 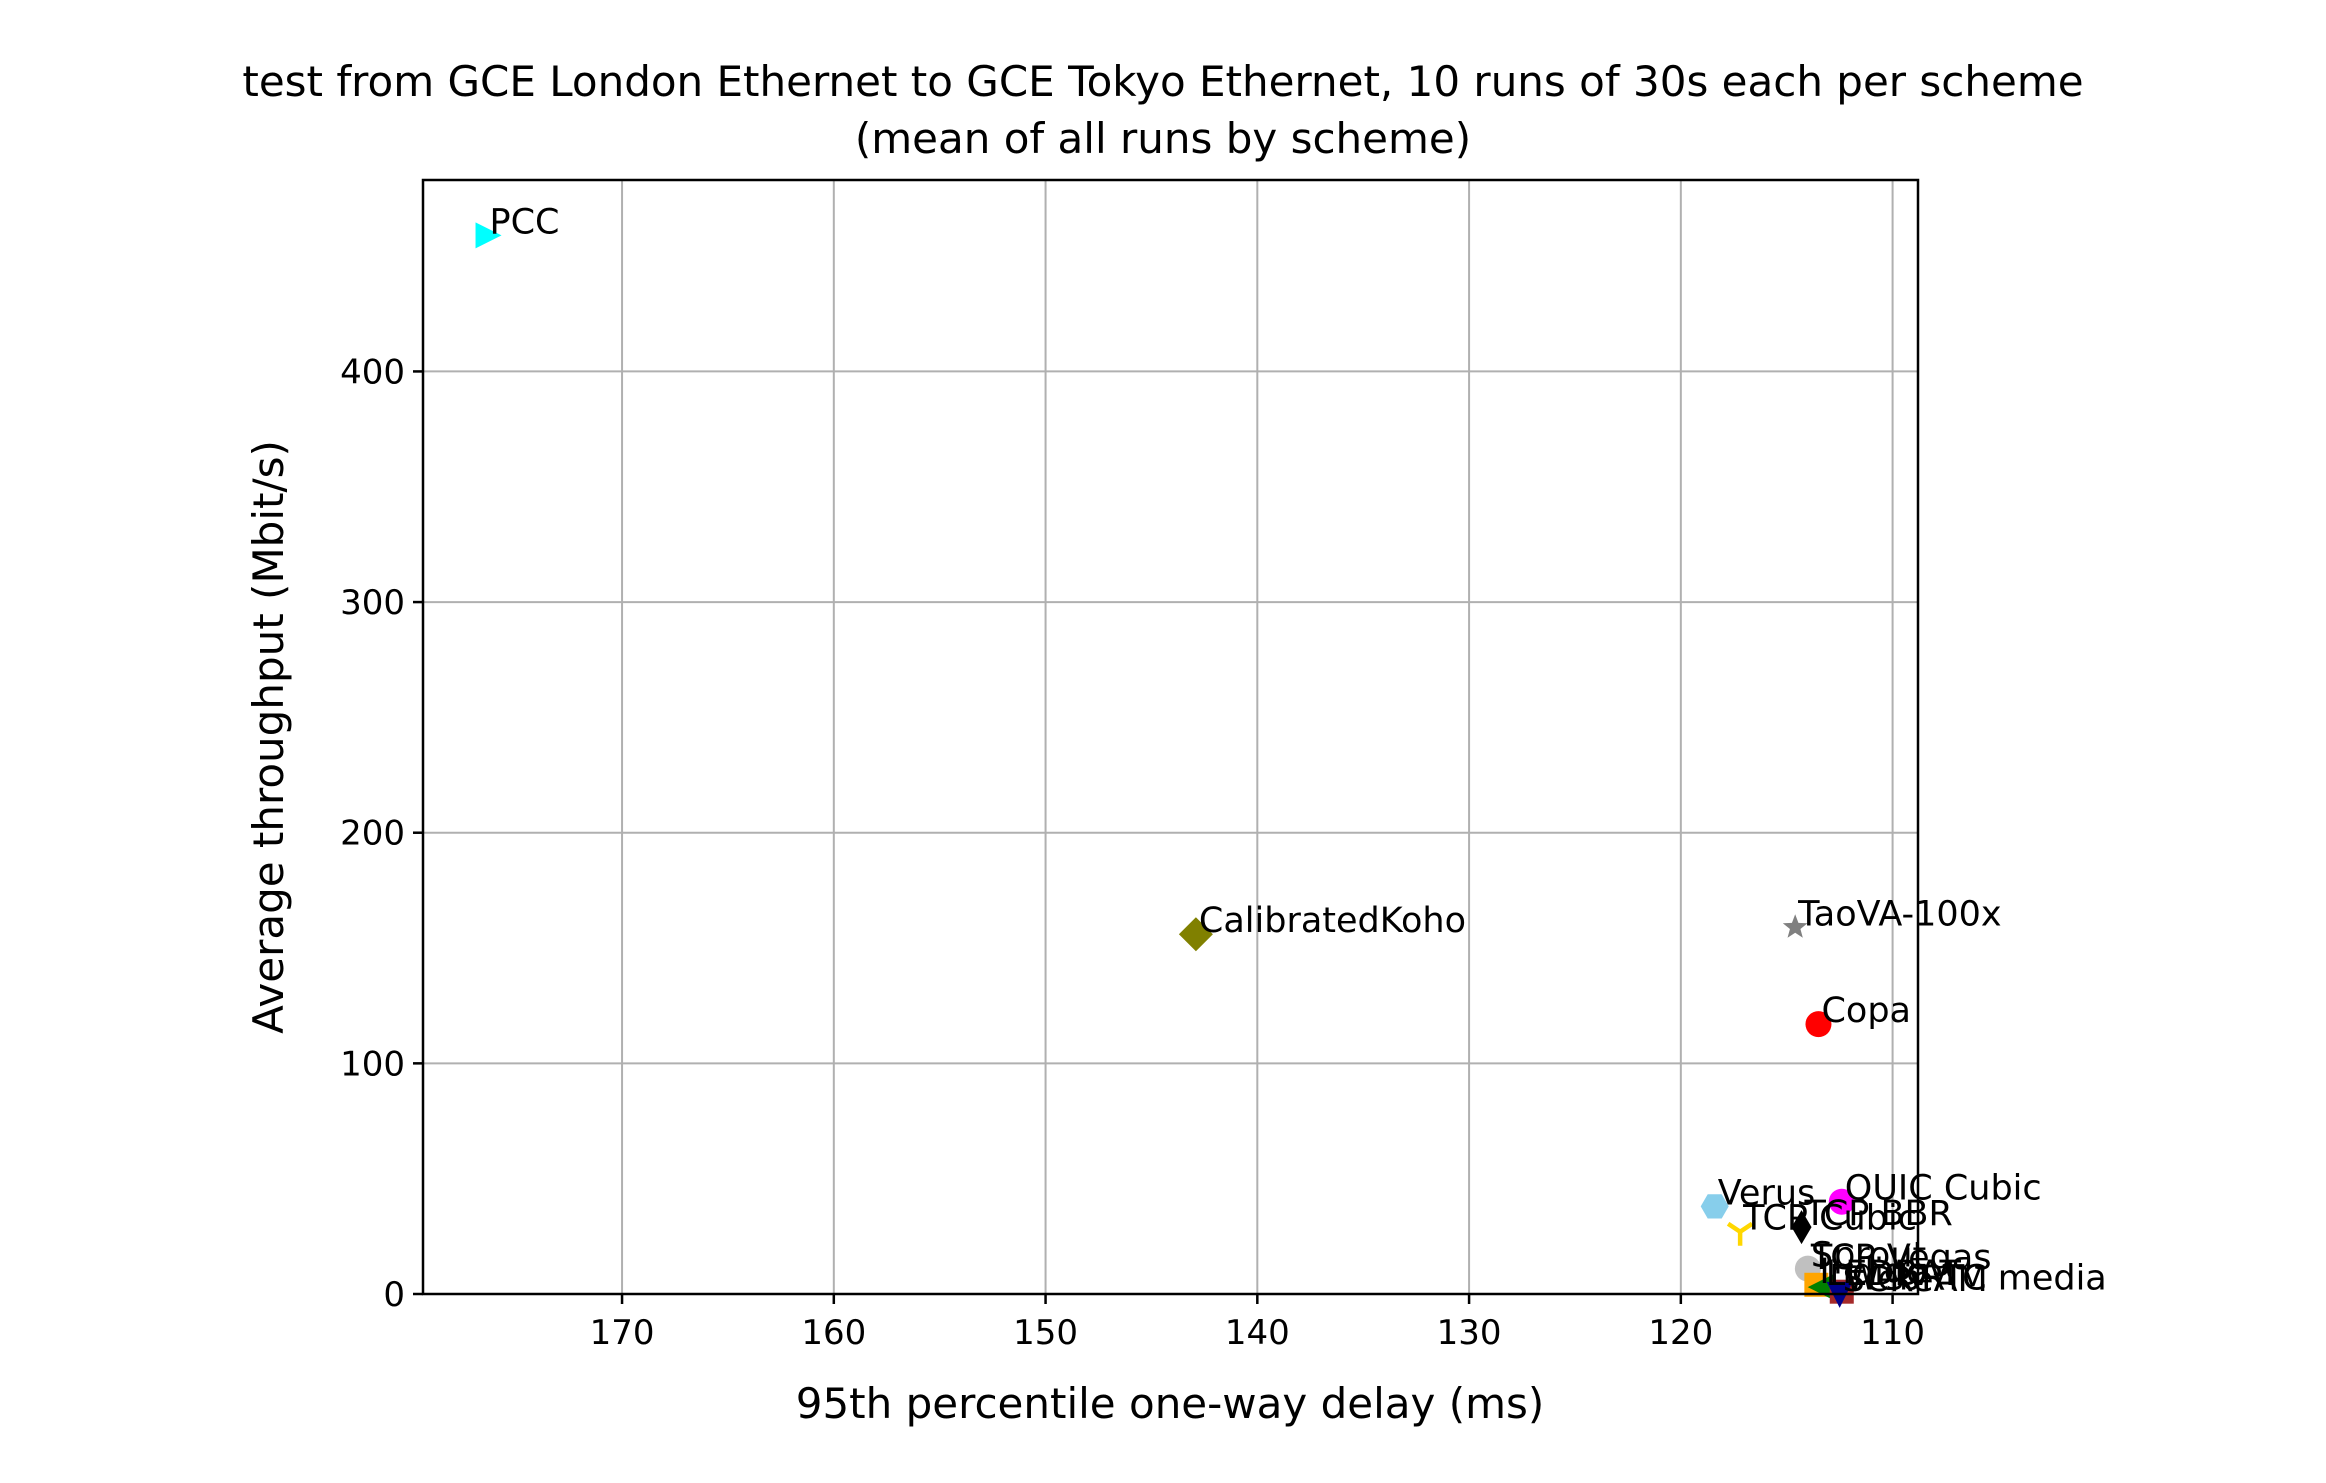 What do you see at coordinates (1170, 1403) in the screenshot?
I see `x-axis-label: 95th percentile one-way delay (ms)` at bounding box center [1170, 1403].